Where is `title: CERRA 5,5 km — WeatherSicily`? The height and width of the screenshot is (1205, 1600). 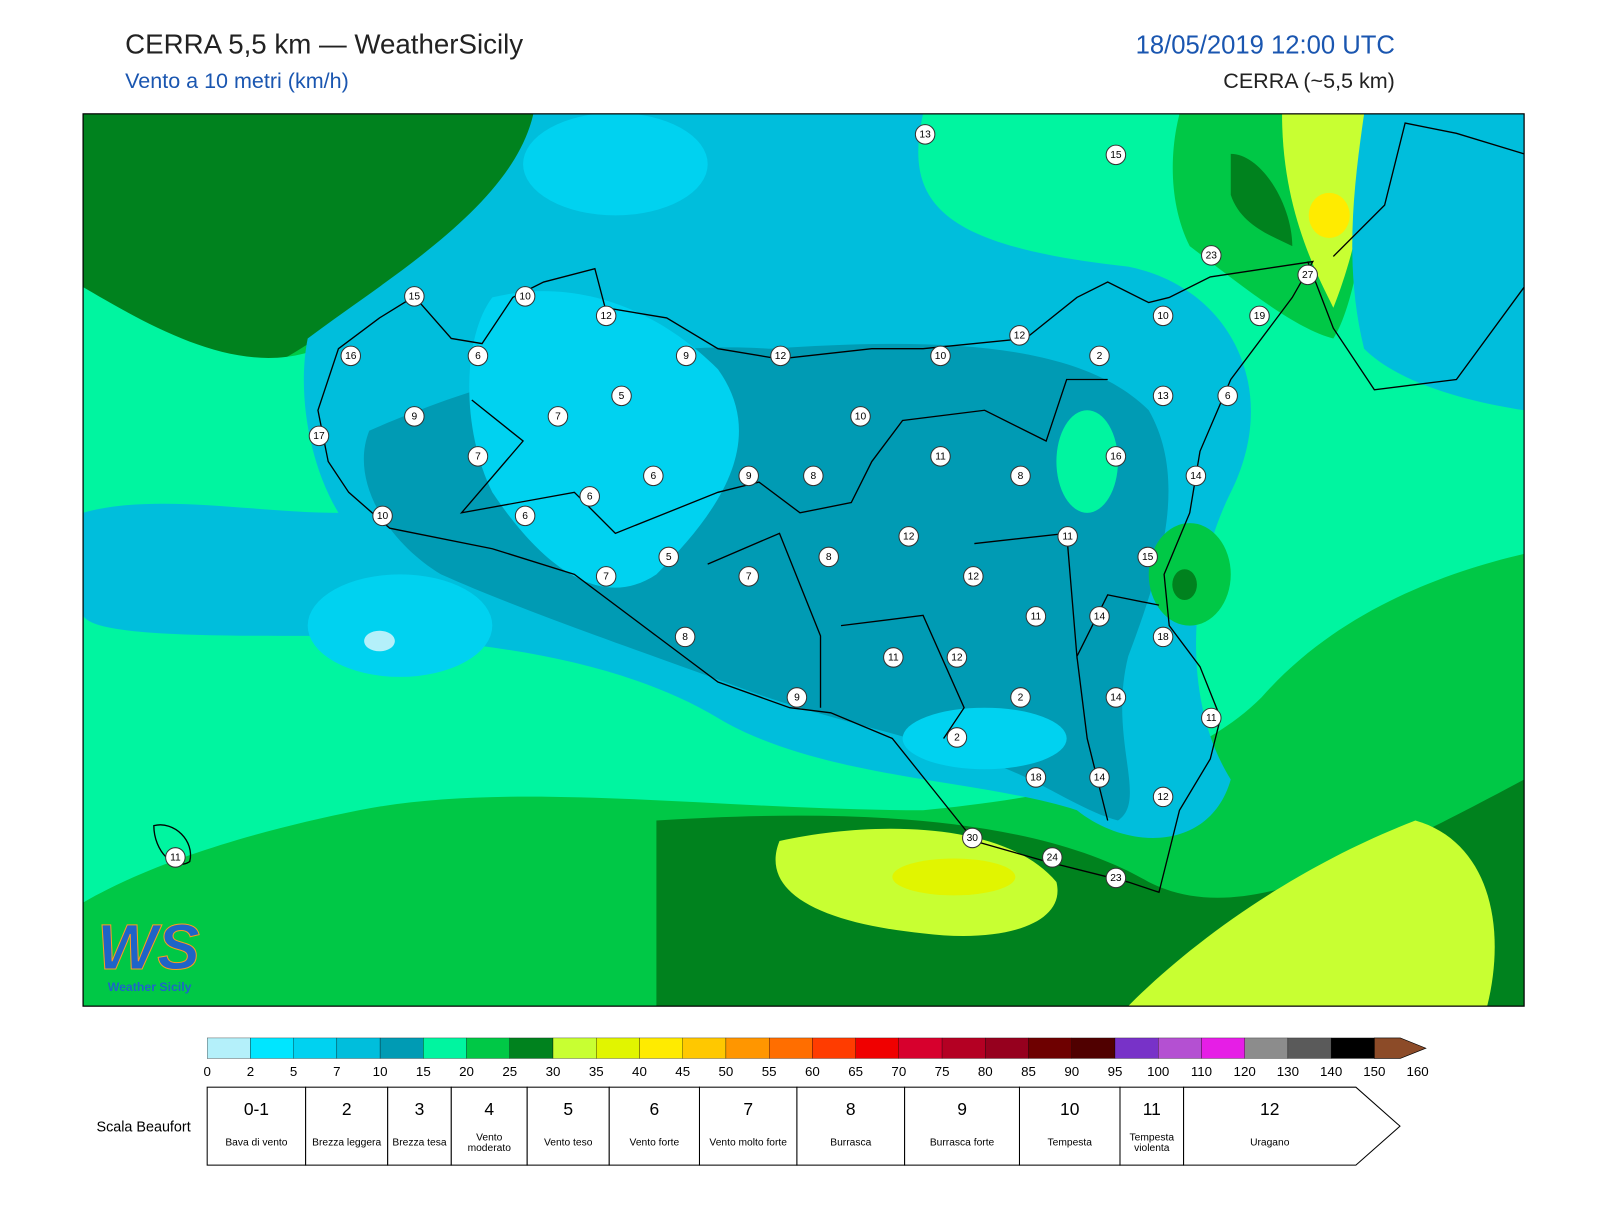
title: CERRA 5,5 km — WeatherSicily is located at coordinates (324, 43).